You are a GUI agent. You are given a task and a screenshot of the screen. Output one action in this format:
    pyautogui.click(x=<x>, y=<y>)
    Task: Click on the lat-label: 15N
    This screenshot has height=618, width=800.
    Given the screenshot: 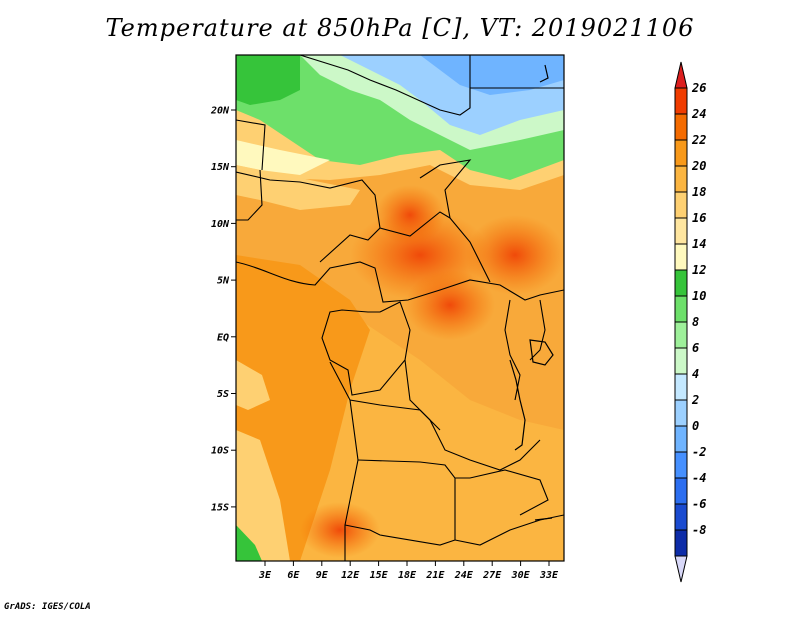 What is the action you would take?
    pyautogui.click(x=220, y=167)
    